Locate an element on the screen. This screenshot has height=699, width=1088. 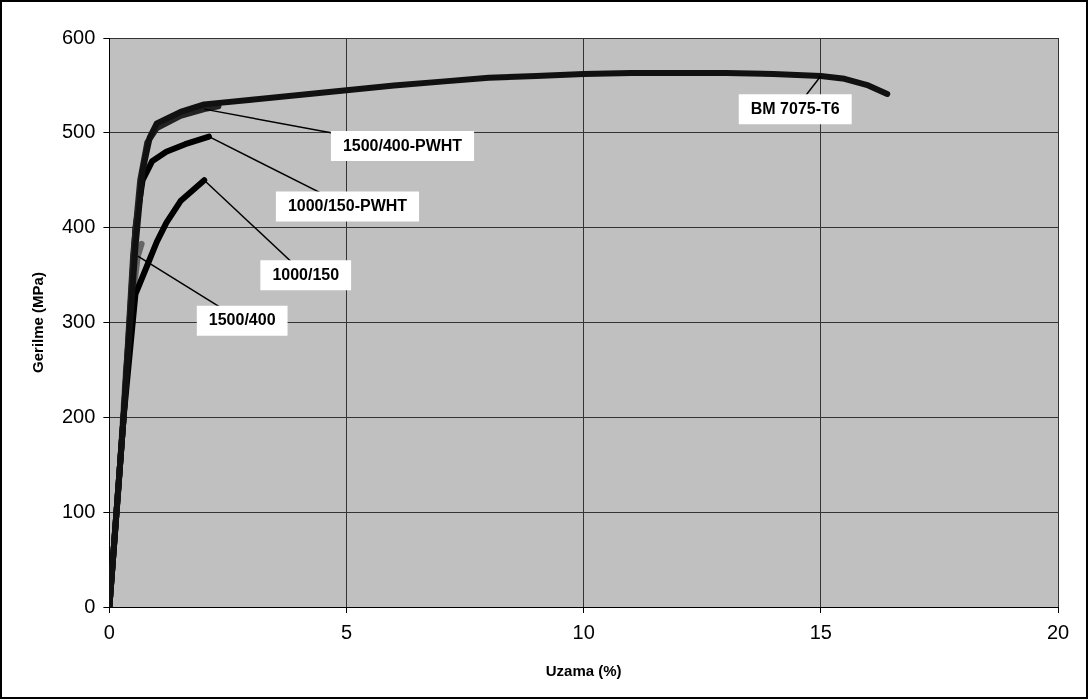
x-tick-label: 5 is located at coordinates (346, 631).